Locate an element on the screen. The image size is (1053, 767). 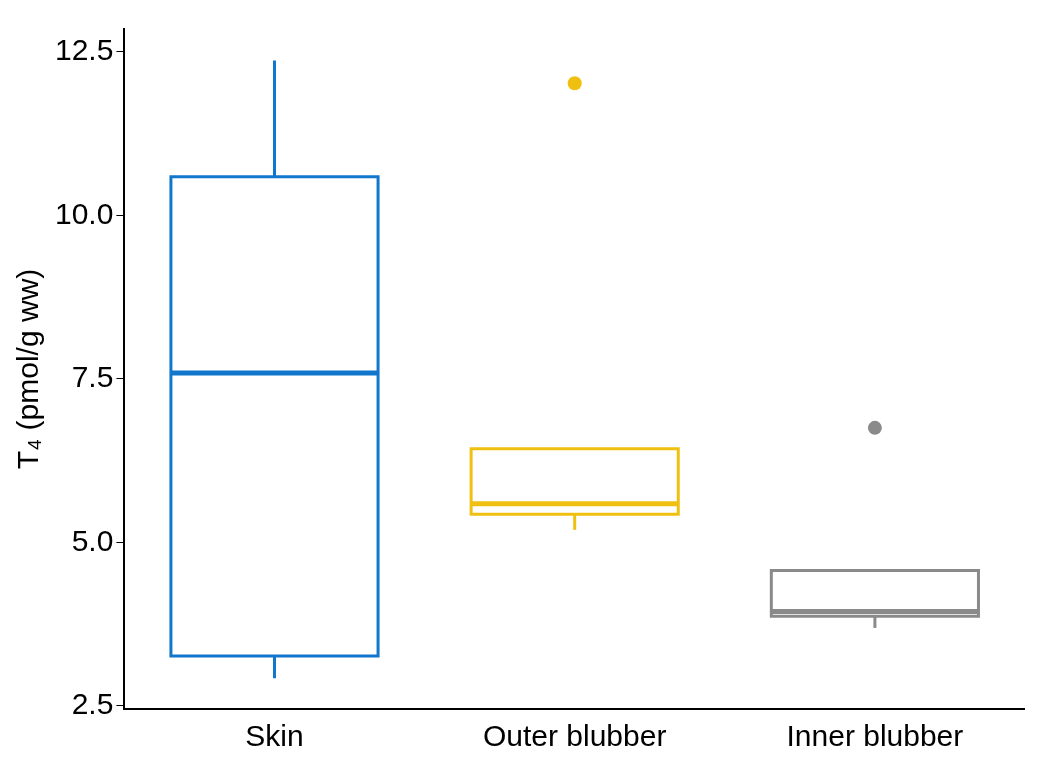
x-tick-label: Skin is located at coordinates (274, 736).